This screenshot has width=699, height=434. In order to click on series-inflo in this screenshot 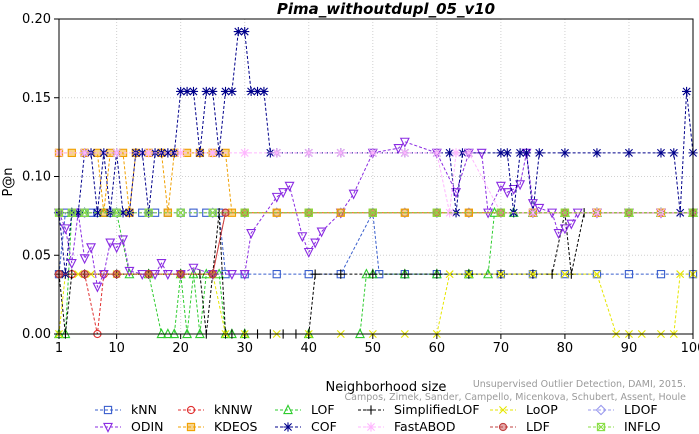, I will do `click(376, 212)`.